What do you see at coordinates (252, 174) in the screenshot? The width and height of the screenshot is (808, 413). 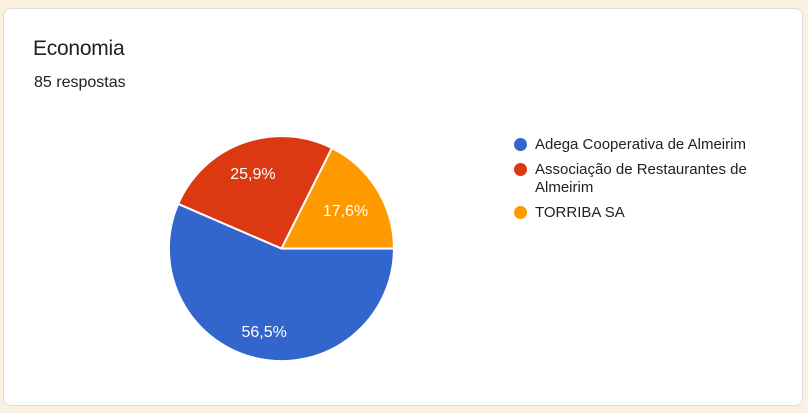 I see `svg-text: 25,9%` at bounding box center [252, 174].